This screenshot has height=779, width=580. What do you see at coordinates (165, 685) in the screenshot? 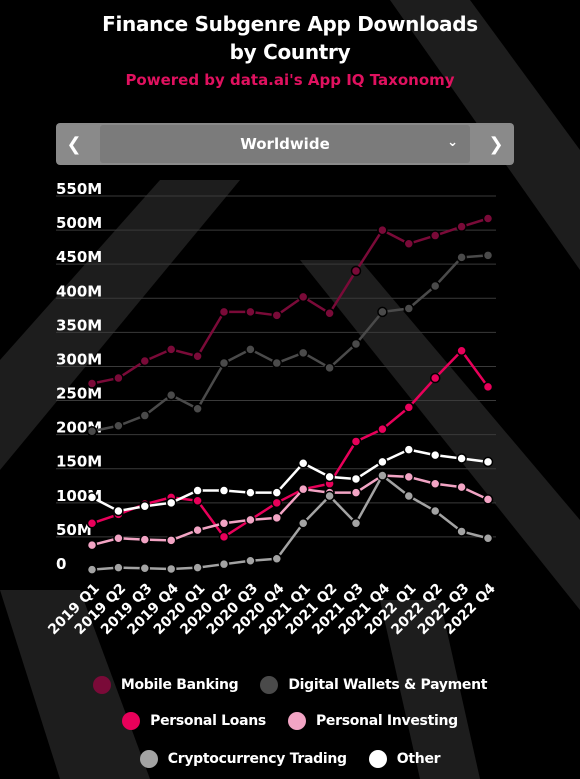
I see `legend-item-mobile-banking: Mobile Banking` at bounding box center [165, 685].